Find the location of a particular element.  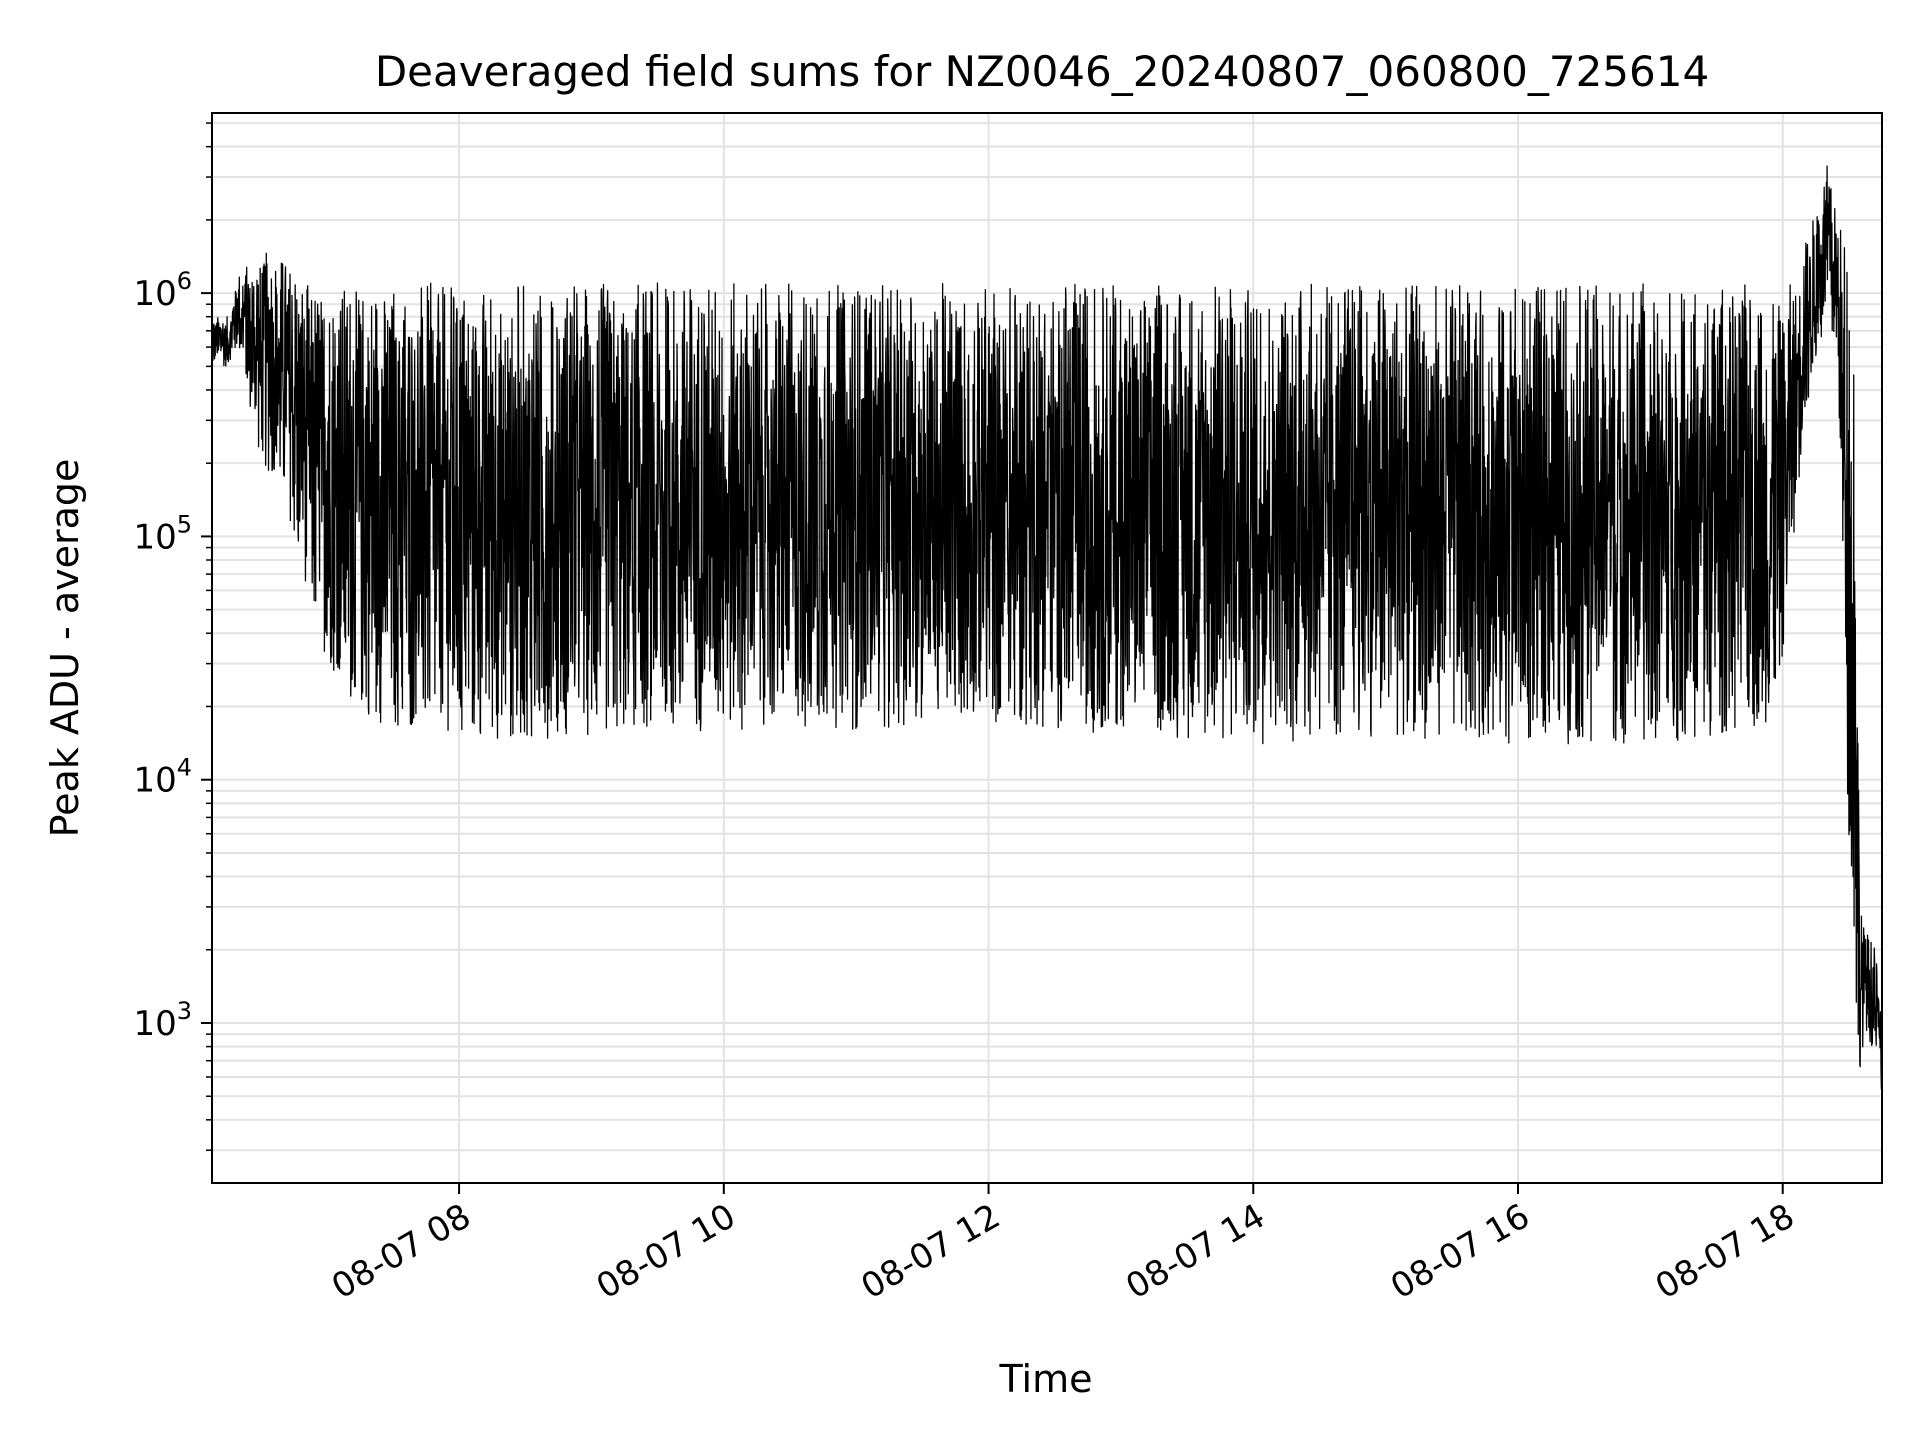

x-tick-label: 08-07 10 is located at coordinates (666, 1251).